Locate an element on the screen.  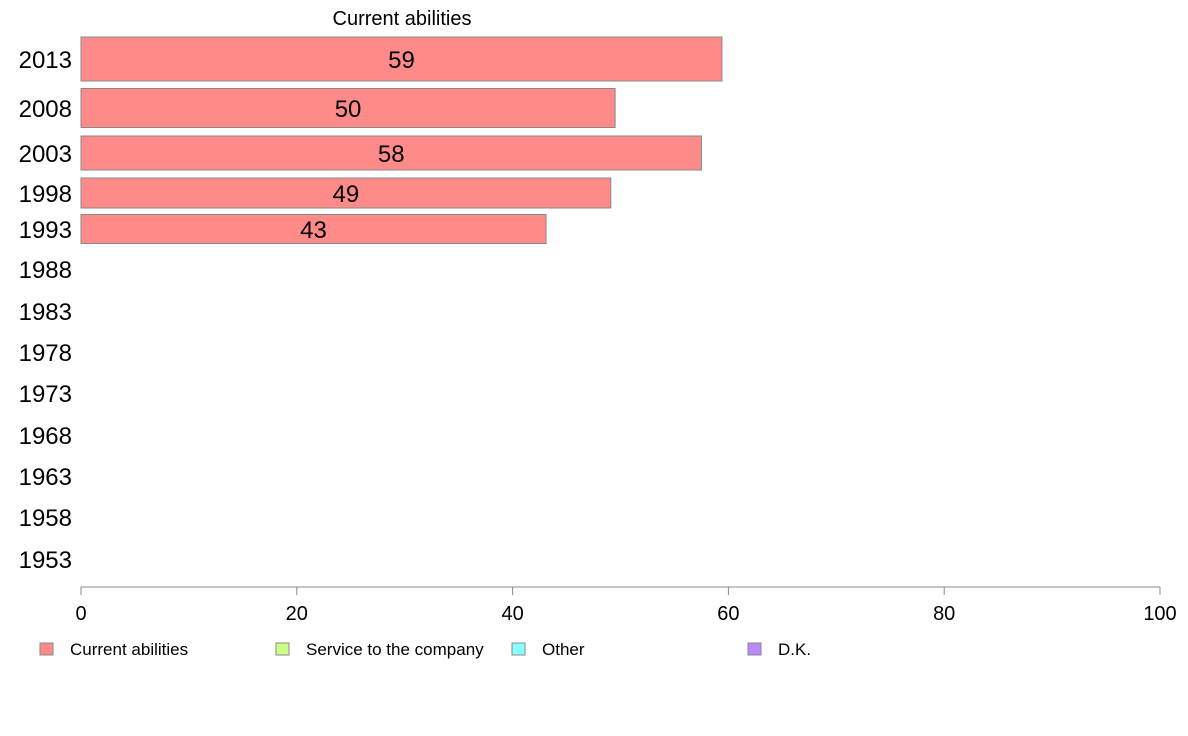
bar-1993-current-abilities is located at coordinates (313, 229).